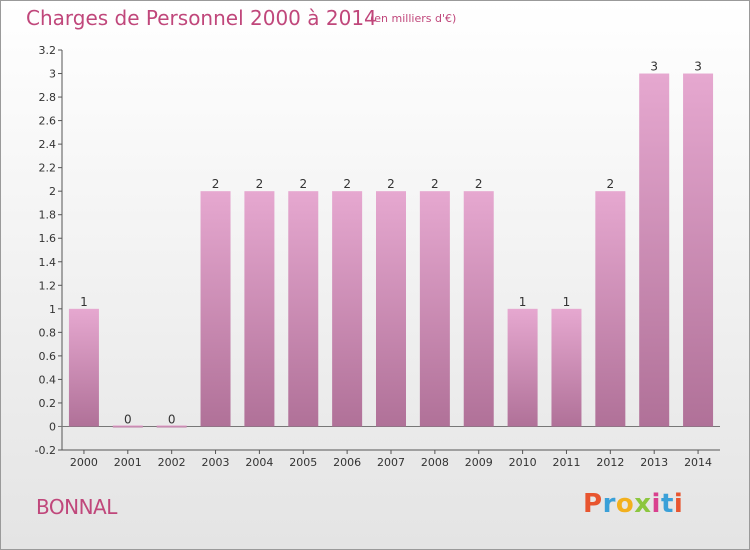  What do you see at coordinates (567, 302) in the screenshot?
I see `data-label-2011: 1` at bounding box center [567, 302].